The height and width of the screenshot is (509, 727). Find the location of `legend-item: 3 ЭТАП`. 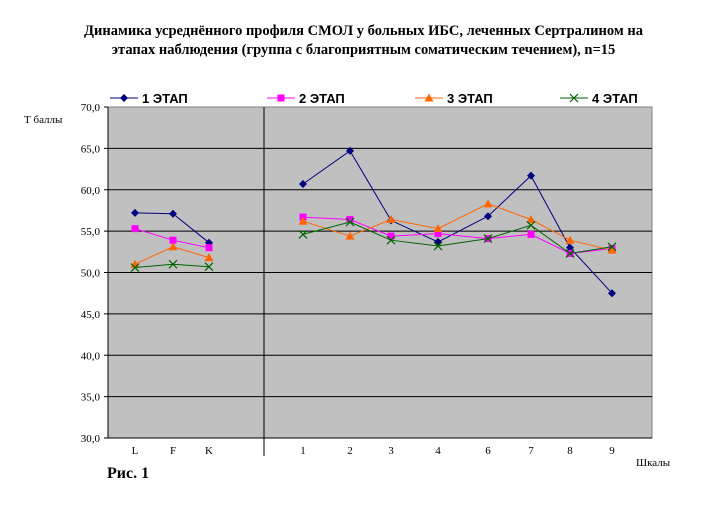

legend-item: 3 ЭТАП is located at coordinates (454, 98).